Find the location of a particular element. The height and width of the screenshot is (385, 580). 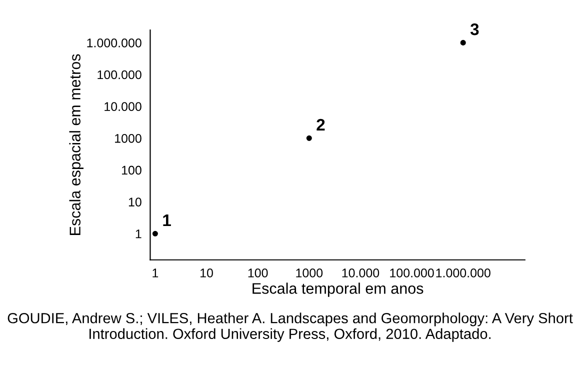

x-tick-label: 1000 is located at coordinates (309, 273).